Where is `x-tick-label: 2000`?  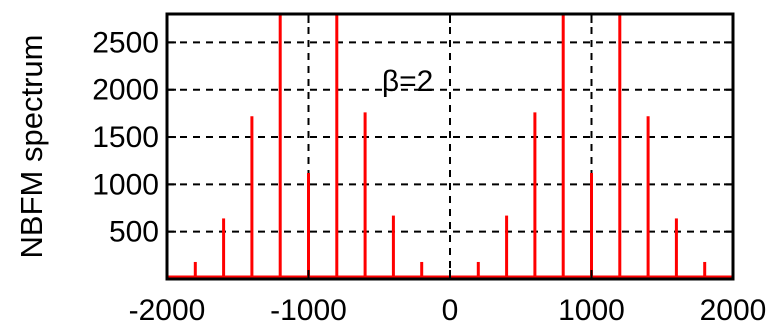
x-tick-label: 2000 is located at coordinates (733, 310).